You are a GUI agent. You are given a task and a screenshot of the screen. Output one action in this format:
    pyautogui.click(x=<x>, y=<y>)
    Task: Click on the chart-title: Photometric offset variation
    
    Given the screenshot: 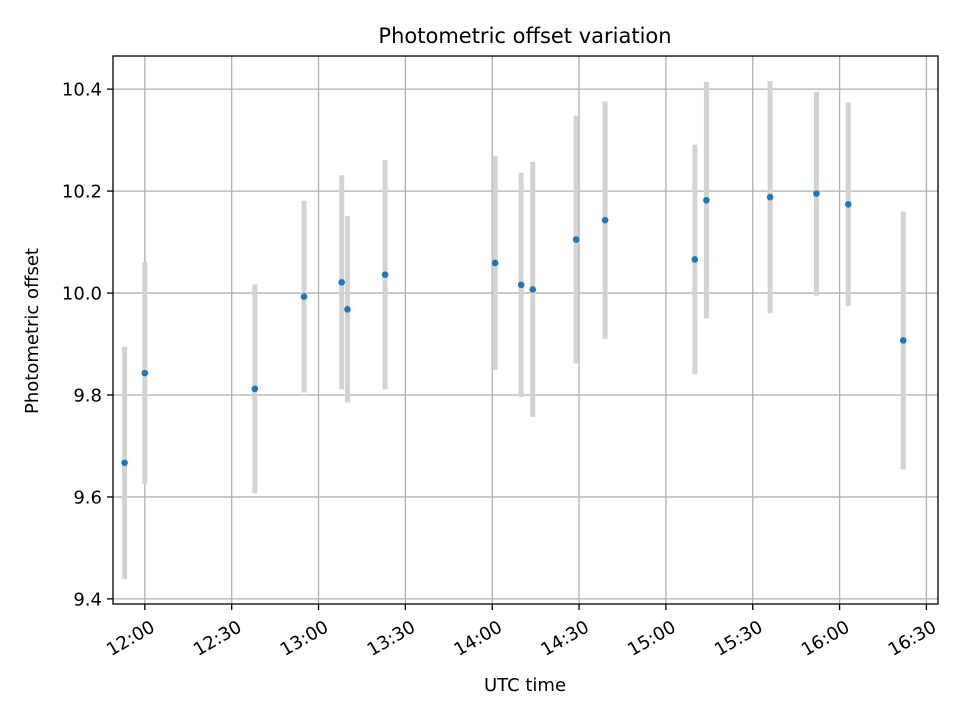 What is the action you would take?
    pyautogui.click(x=524, y=36)
    